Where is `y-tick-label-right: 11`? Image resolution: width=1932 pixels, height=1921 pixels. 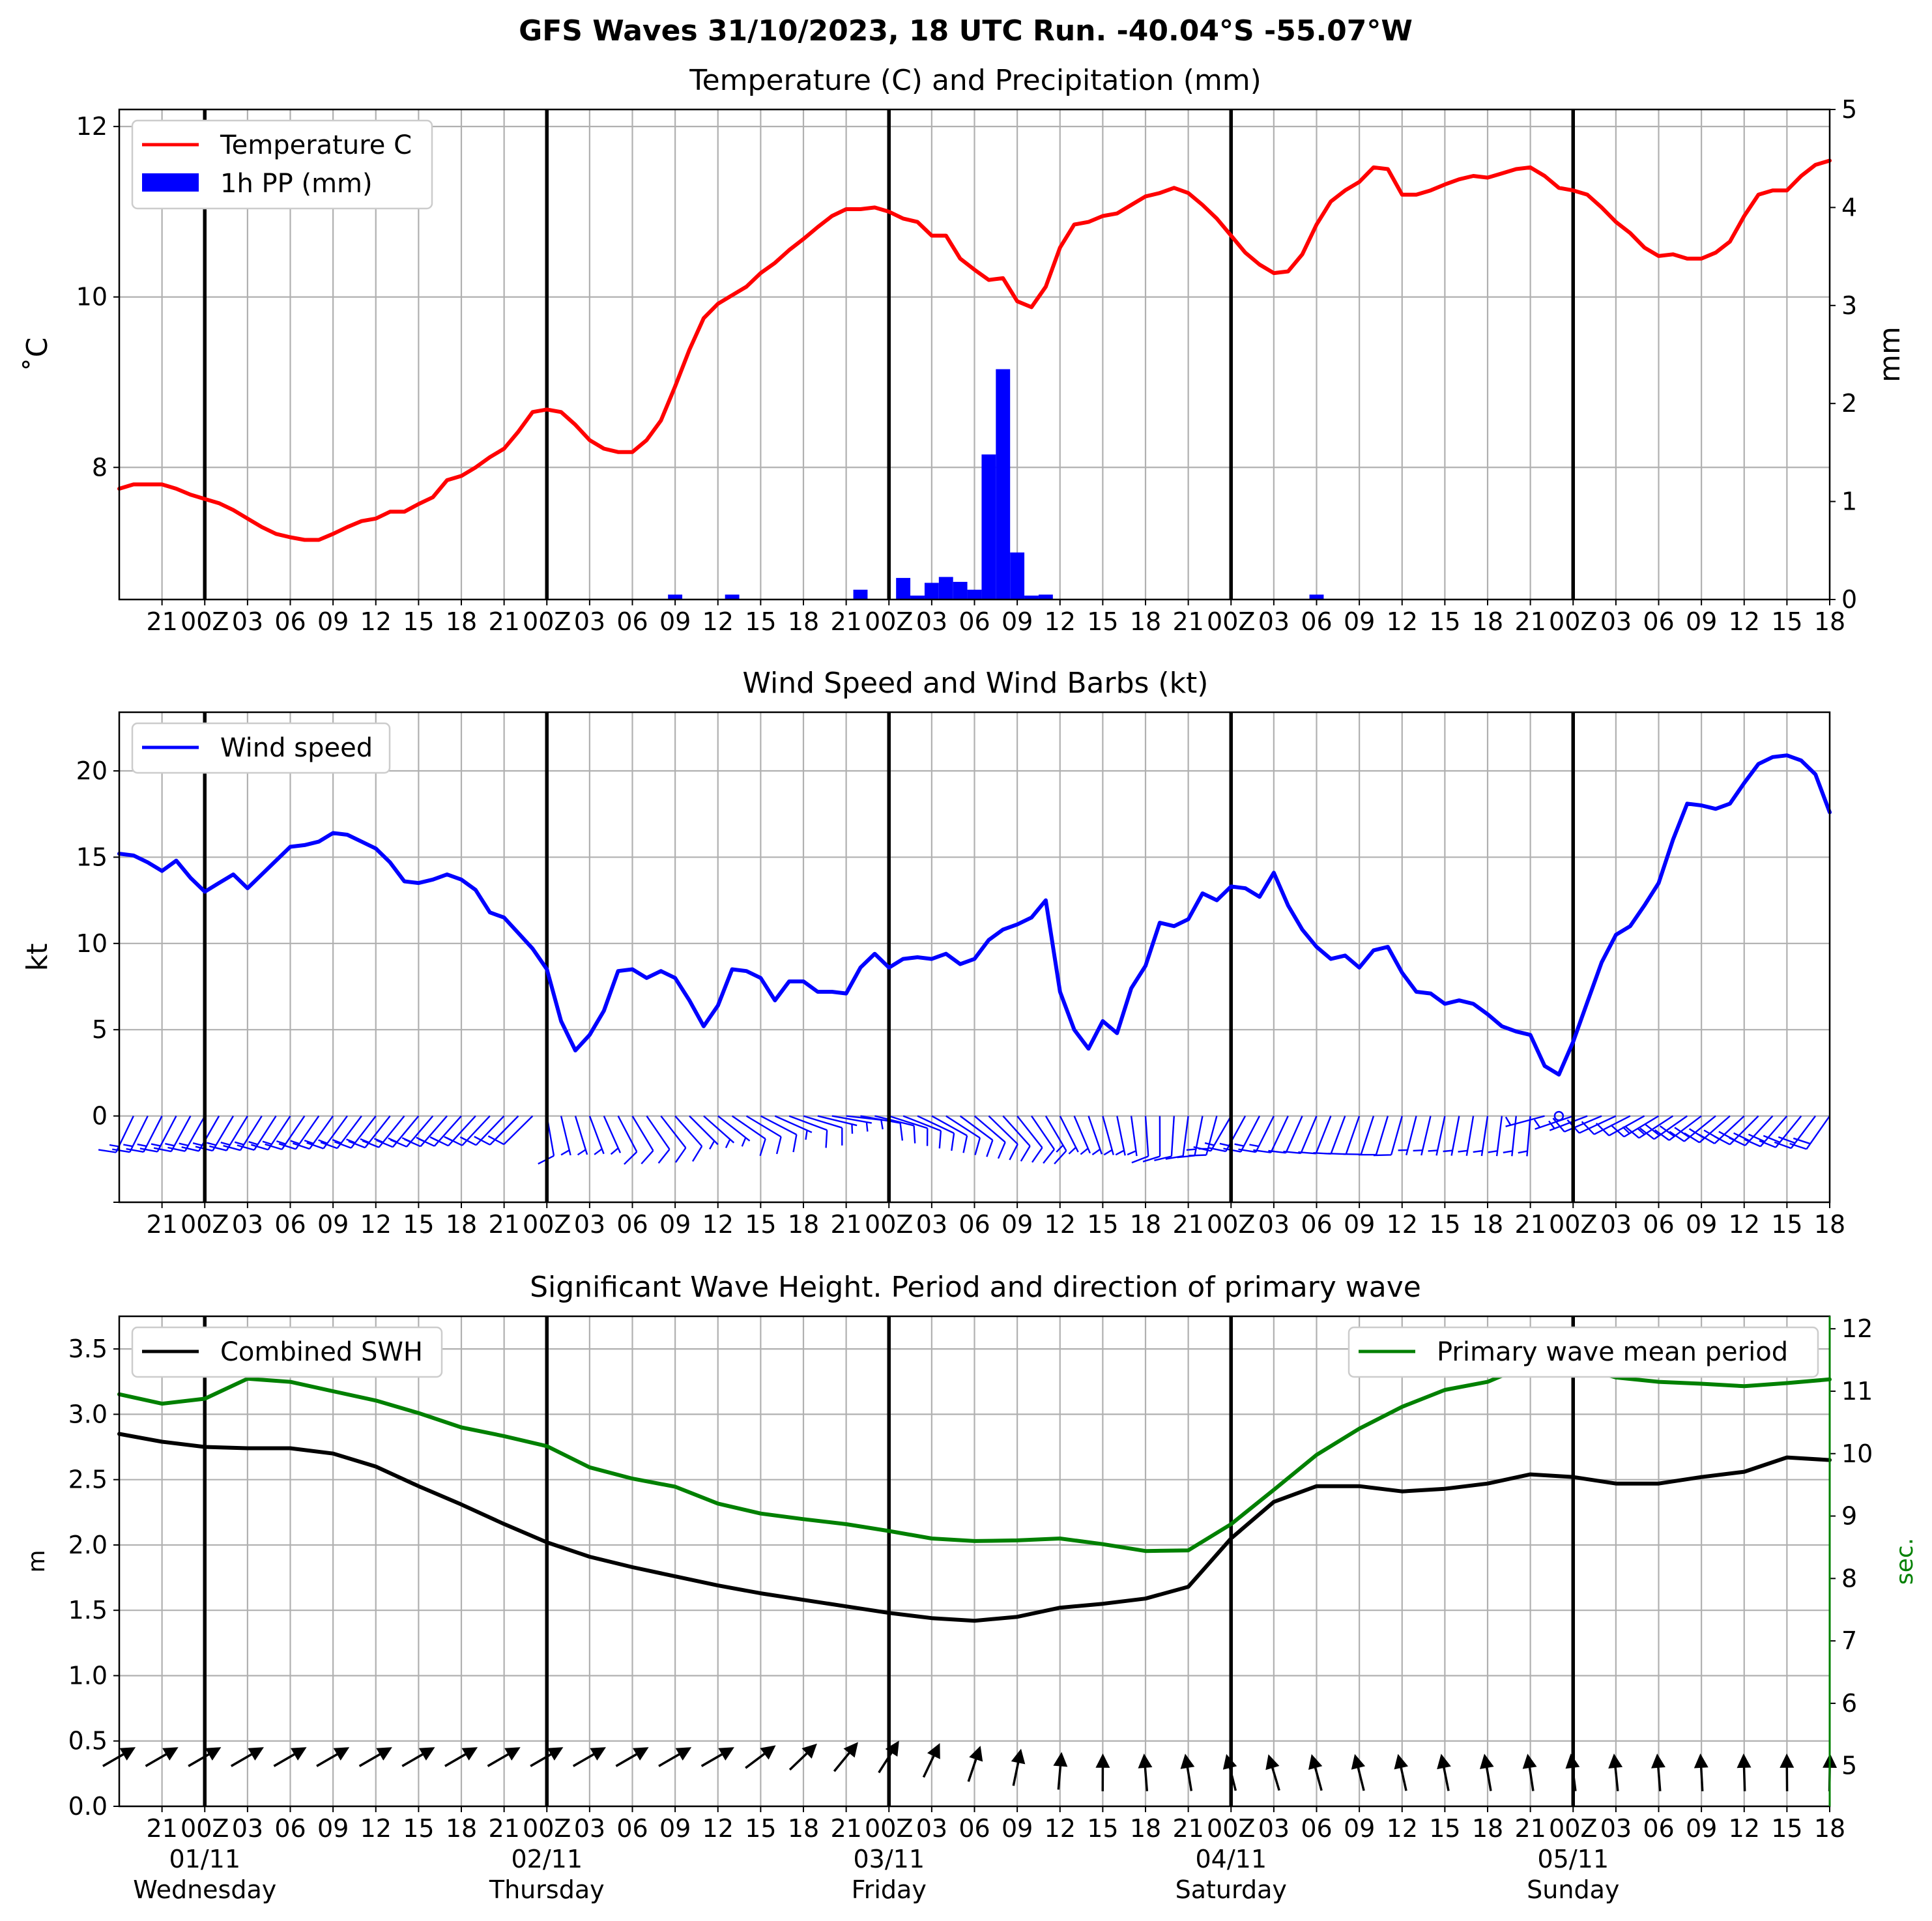 y-tick-label-right: 11 is located at coordinates (1857, 1391).